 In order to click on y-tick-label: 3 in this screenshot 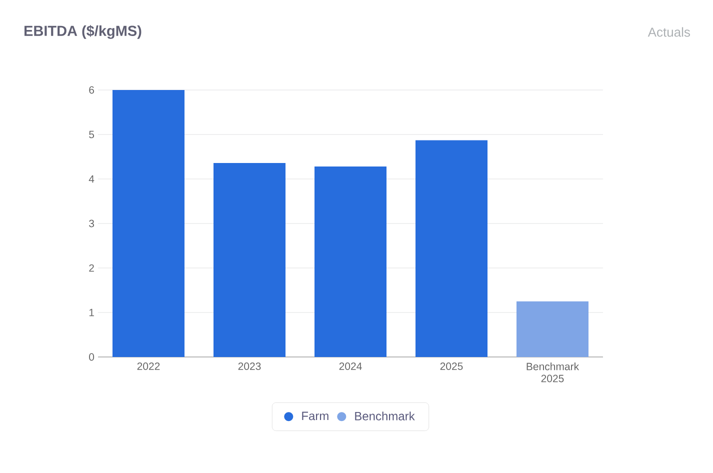, I will do `click(91, 224)`.